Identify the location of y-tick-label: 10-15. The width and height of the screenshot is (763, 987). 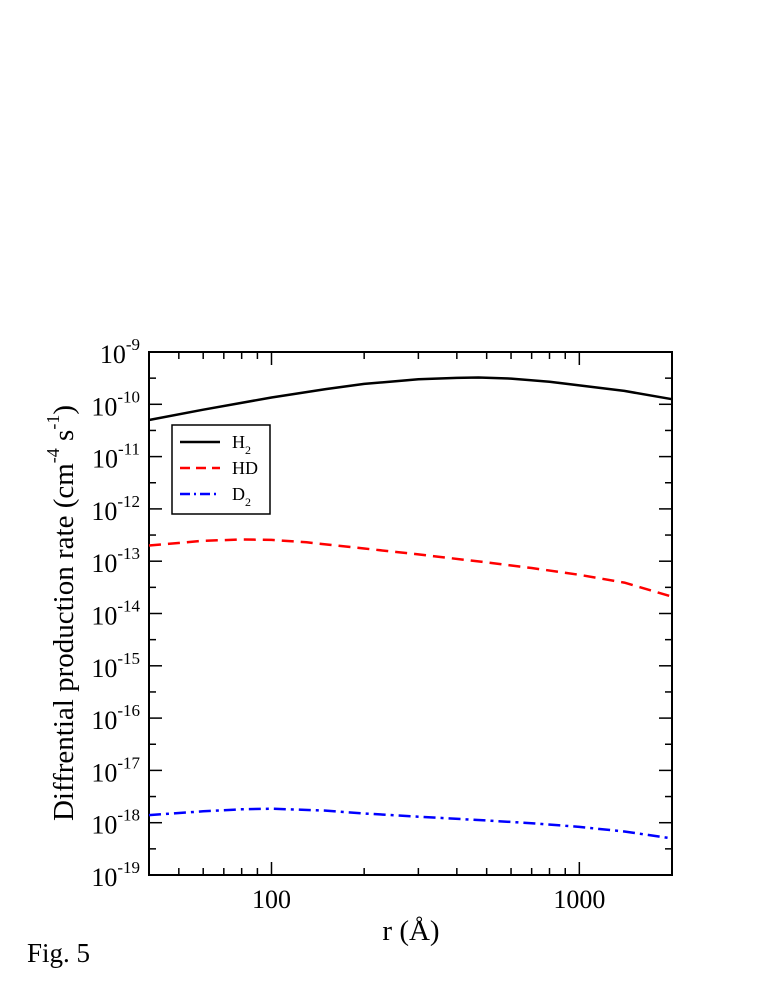
(115, 666).